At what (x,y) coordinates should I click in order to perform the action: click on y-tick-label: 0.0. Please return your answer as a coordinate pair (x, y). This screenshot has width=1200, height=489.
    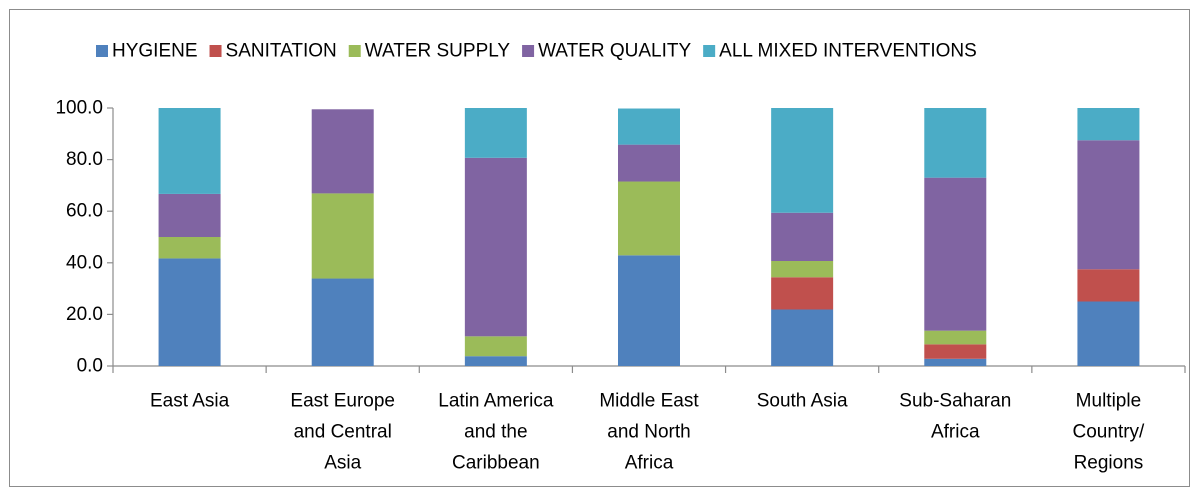
    Looking at the image, I should click on (90, 366).